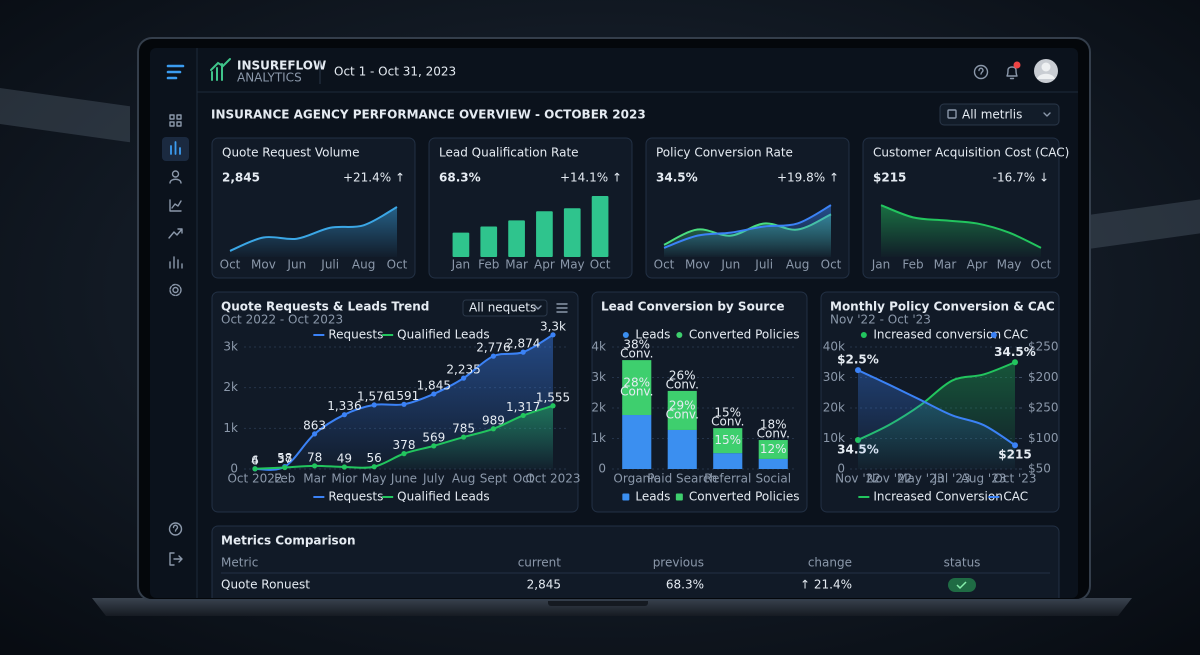 This screenshot has height=655, width=1200. Describe the element at coordinates (516, 238) in the screenshot. I see `bar` at that location.